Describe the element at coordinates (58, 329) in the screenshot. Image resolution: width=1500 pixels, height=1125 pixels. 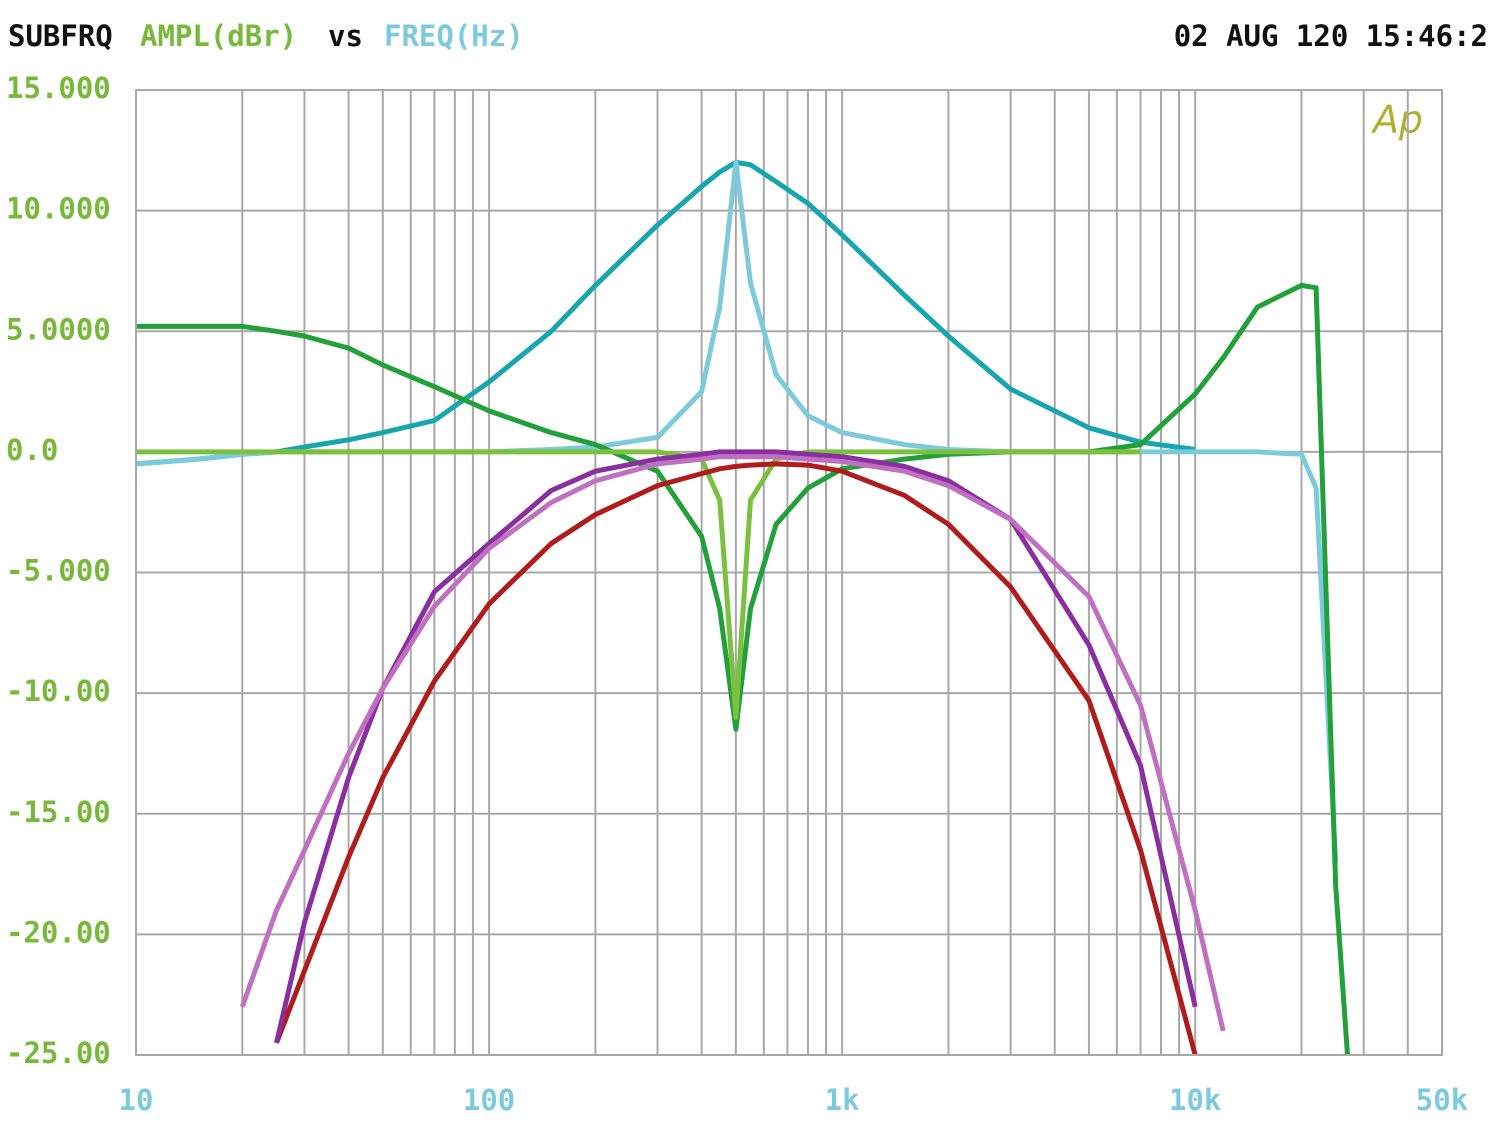
I see `y-tick-label: 5.0000` at that location.